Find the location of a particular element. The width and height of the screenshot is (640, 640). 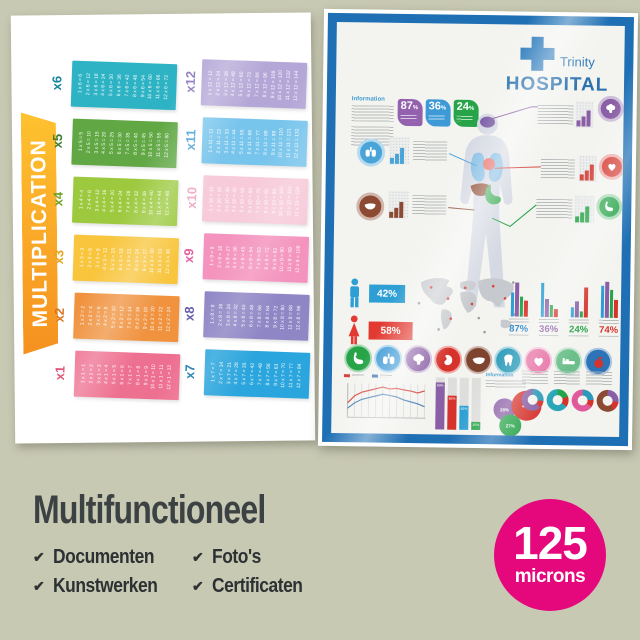

equation: 12 x 9 = 108 is located at coordinates (298, 259).